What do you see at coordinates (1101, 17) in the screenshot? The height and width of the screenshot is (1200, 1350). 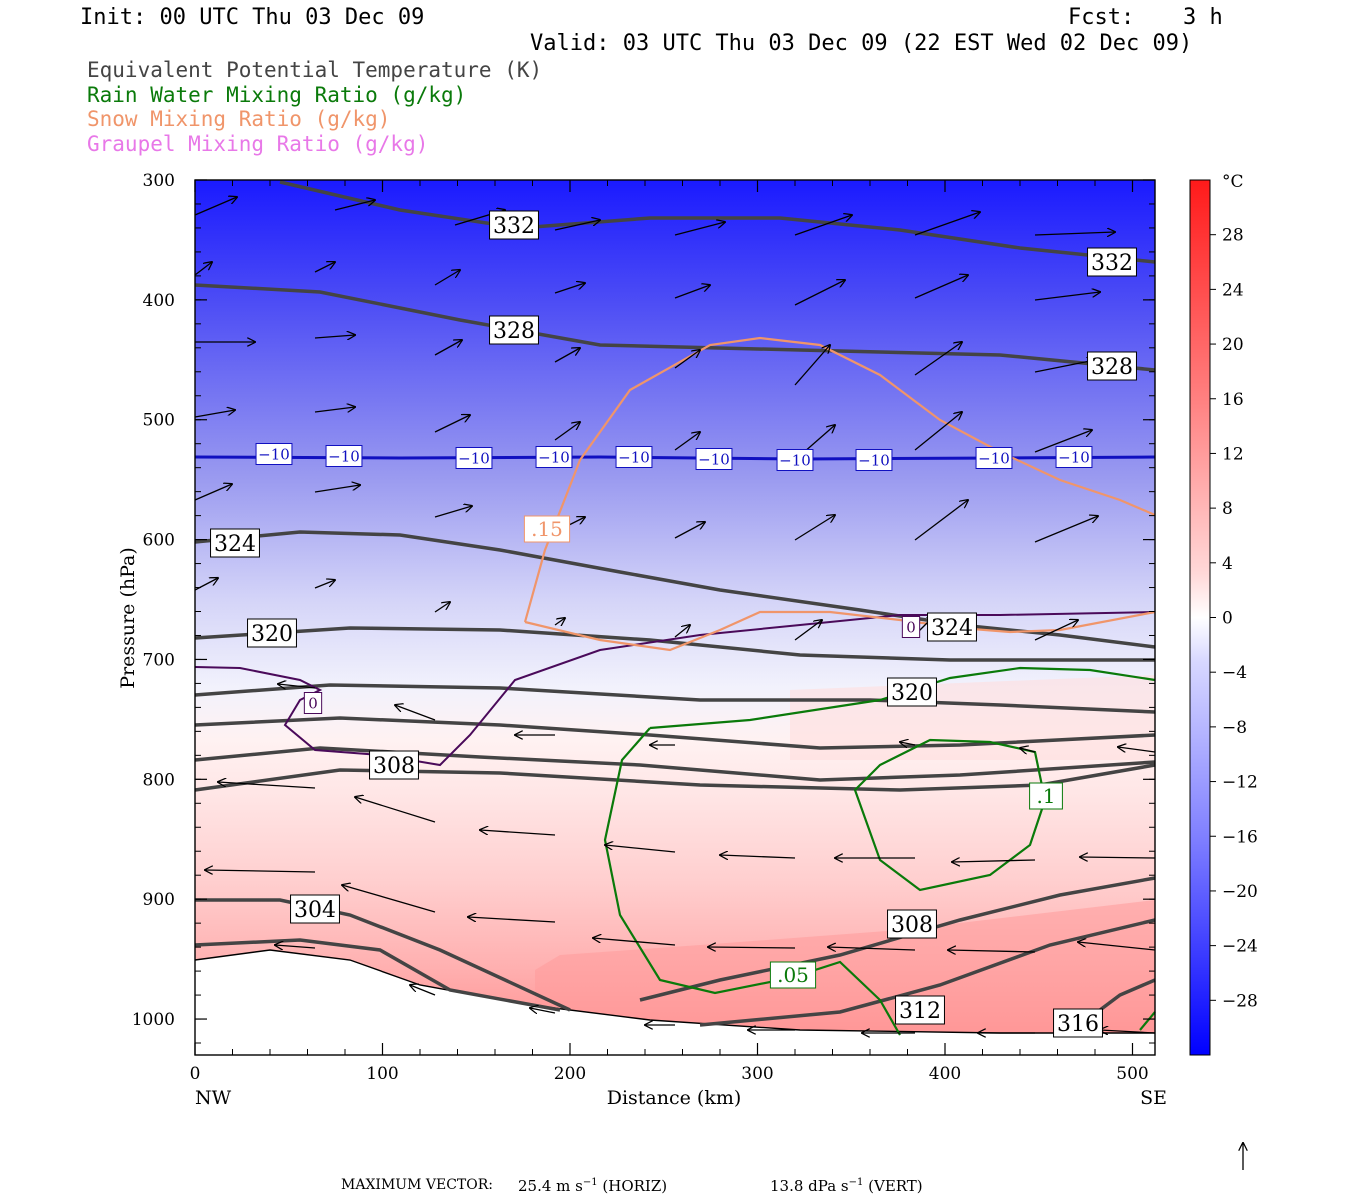 I see `forecast-label: Fcst:` at bounding box center [1101, 17].